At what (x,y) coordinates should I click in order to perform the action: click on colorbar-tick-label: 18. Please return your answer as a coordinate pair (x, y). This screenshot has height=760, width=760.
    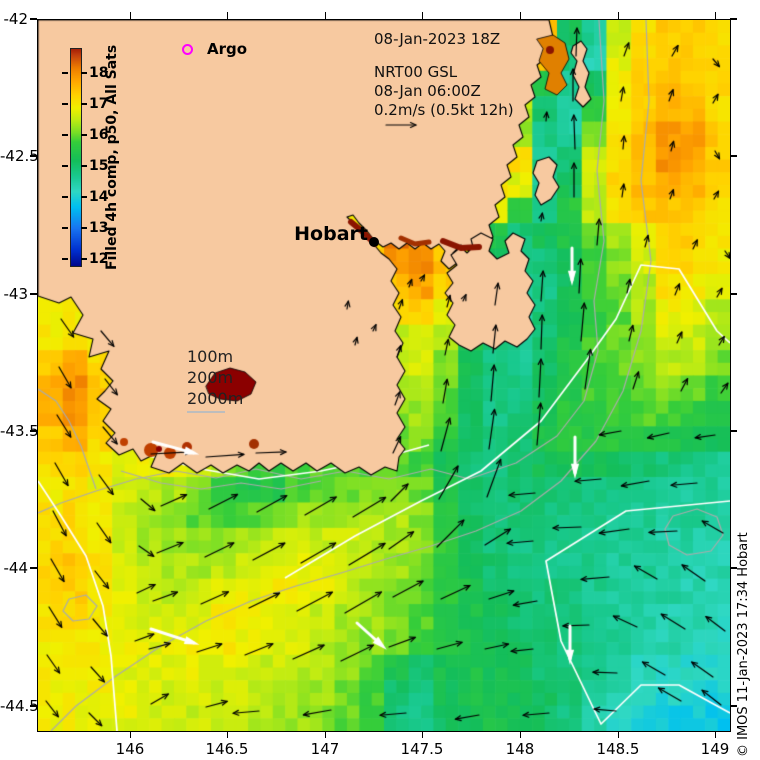
    Looking at the image, I should click on (99, 72).